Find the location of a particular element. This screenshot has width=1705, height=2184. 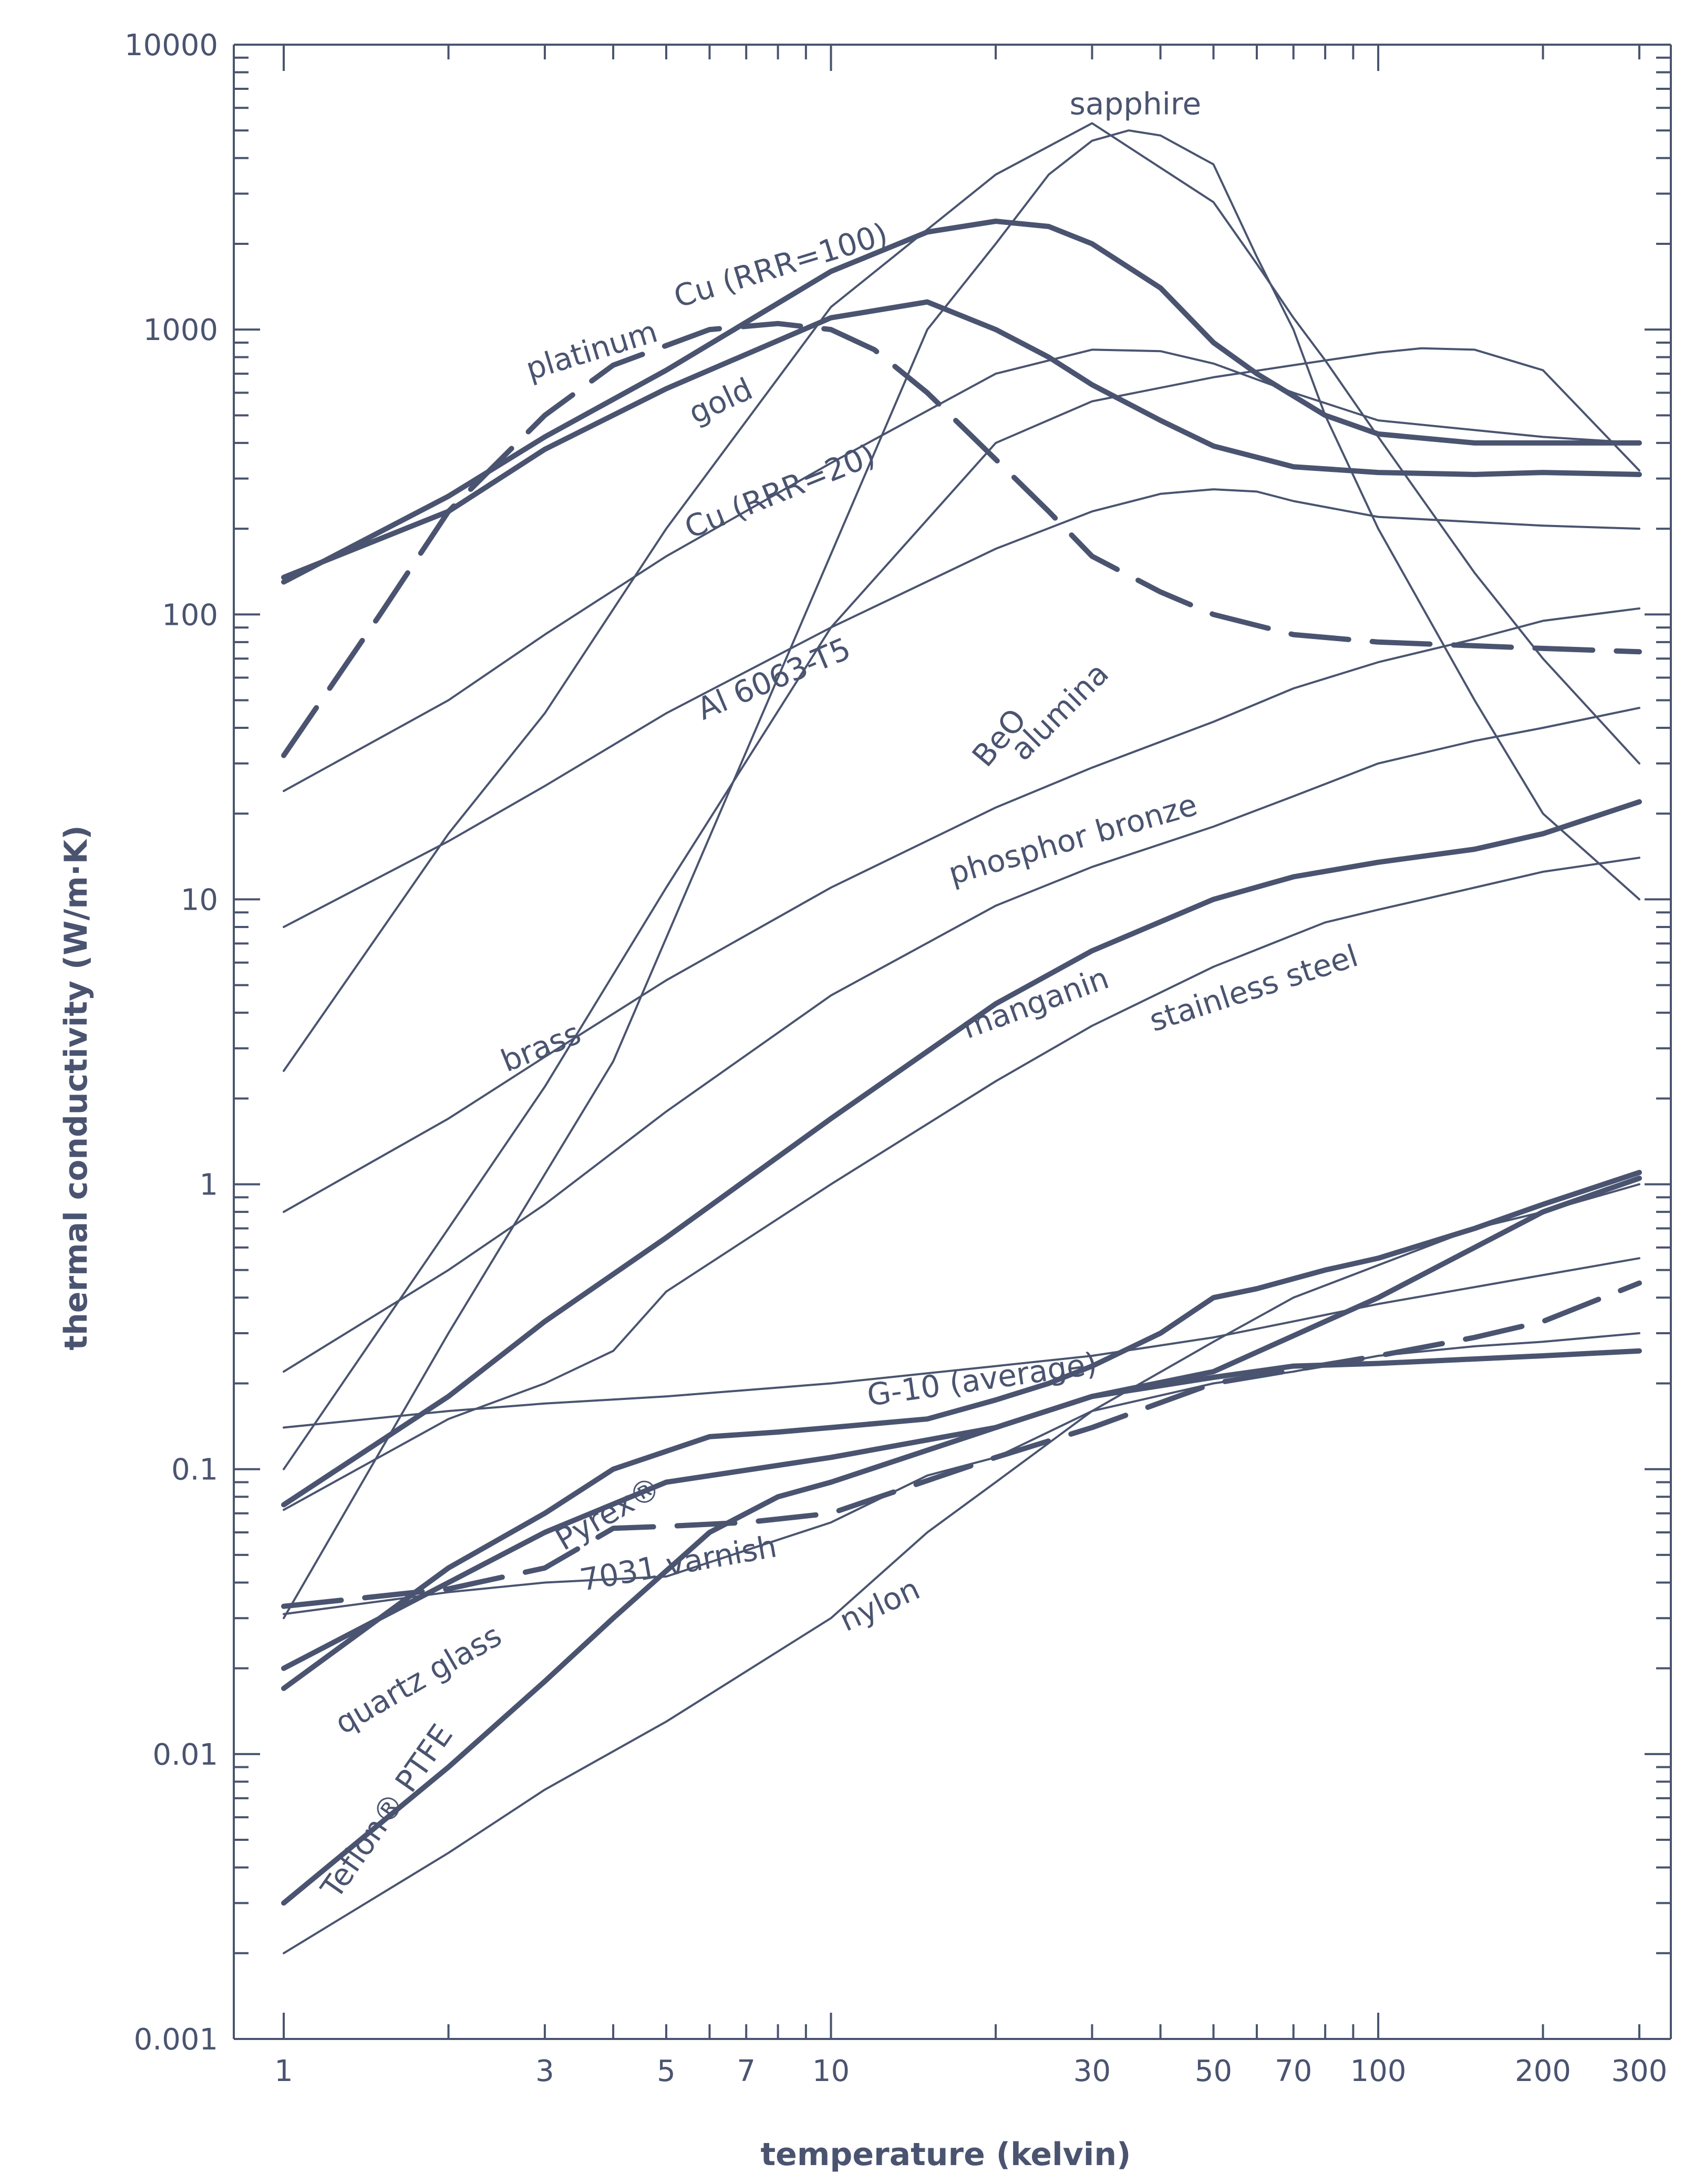

series-line-gold is located at coordinates (962, 439).